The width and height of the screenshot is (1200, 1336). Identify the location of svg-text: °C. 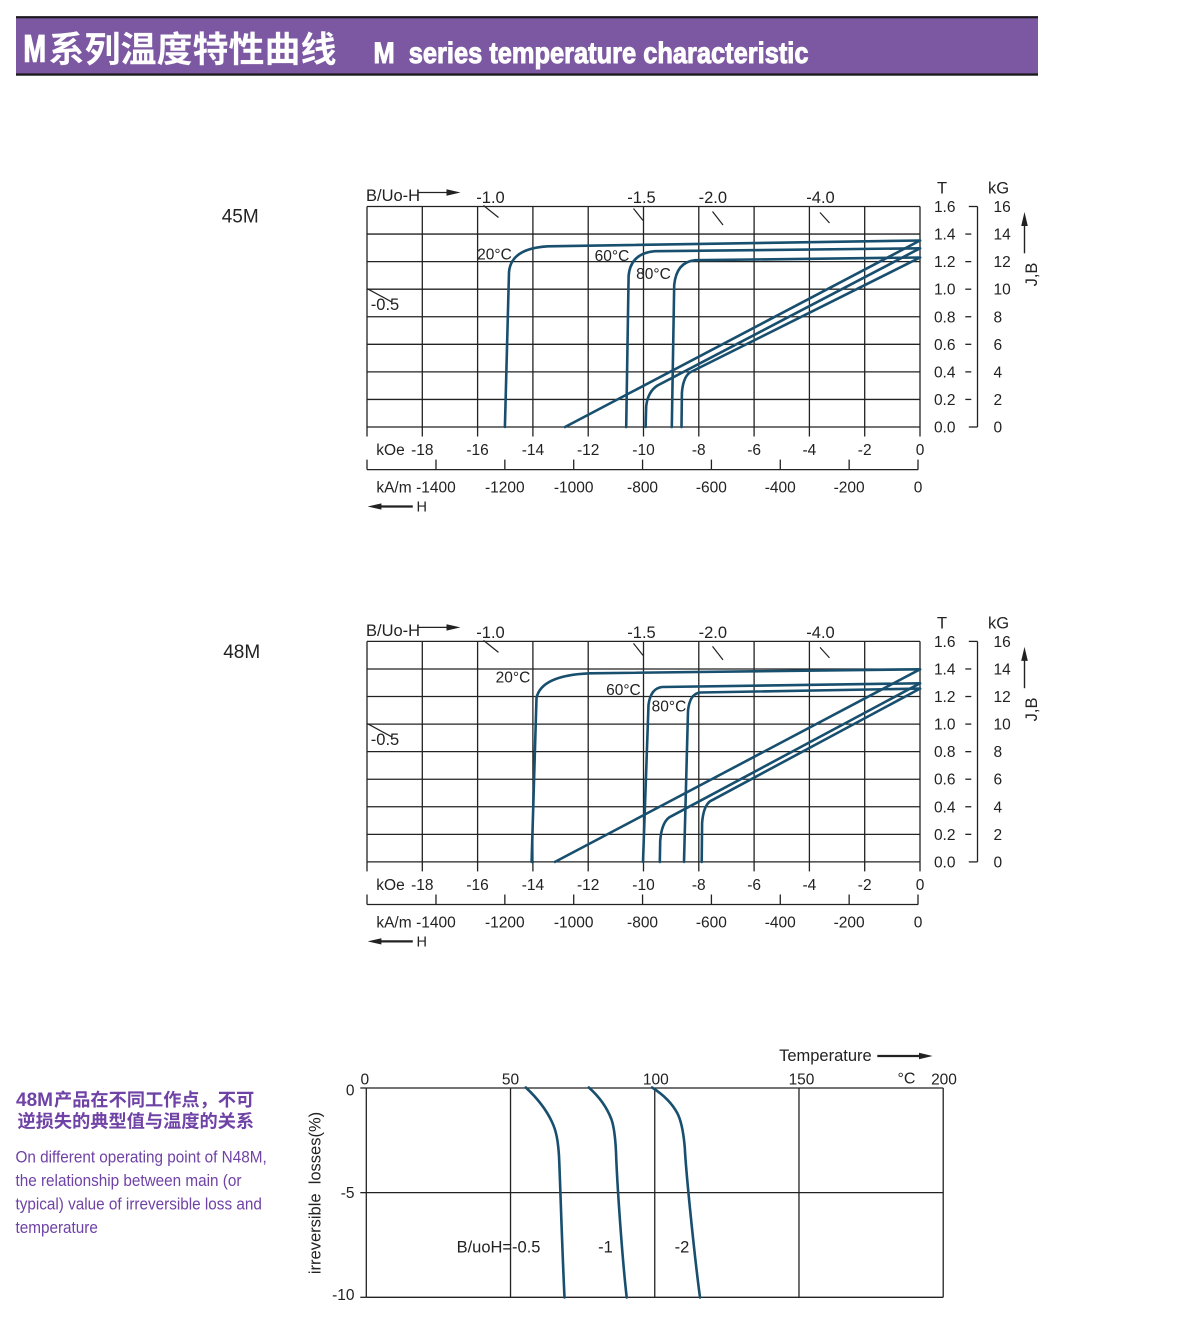
(907, 1079).